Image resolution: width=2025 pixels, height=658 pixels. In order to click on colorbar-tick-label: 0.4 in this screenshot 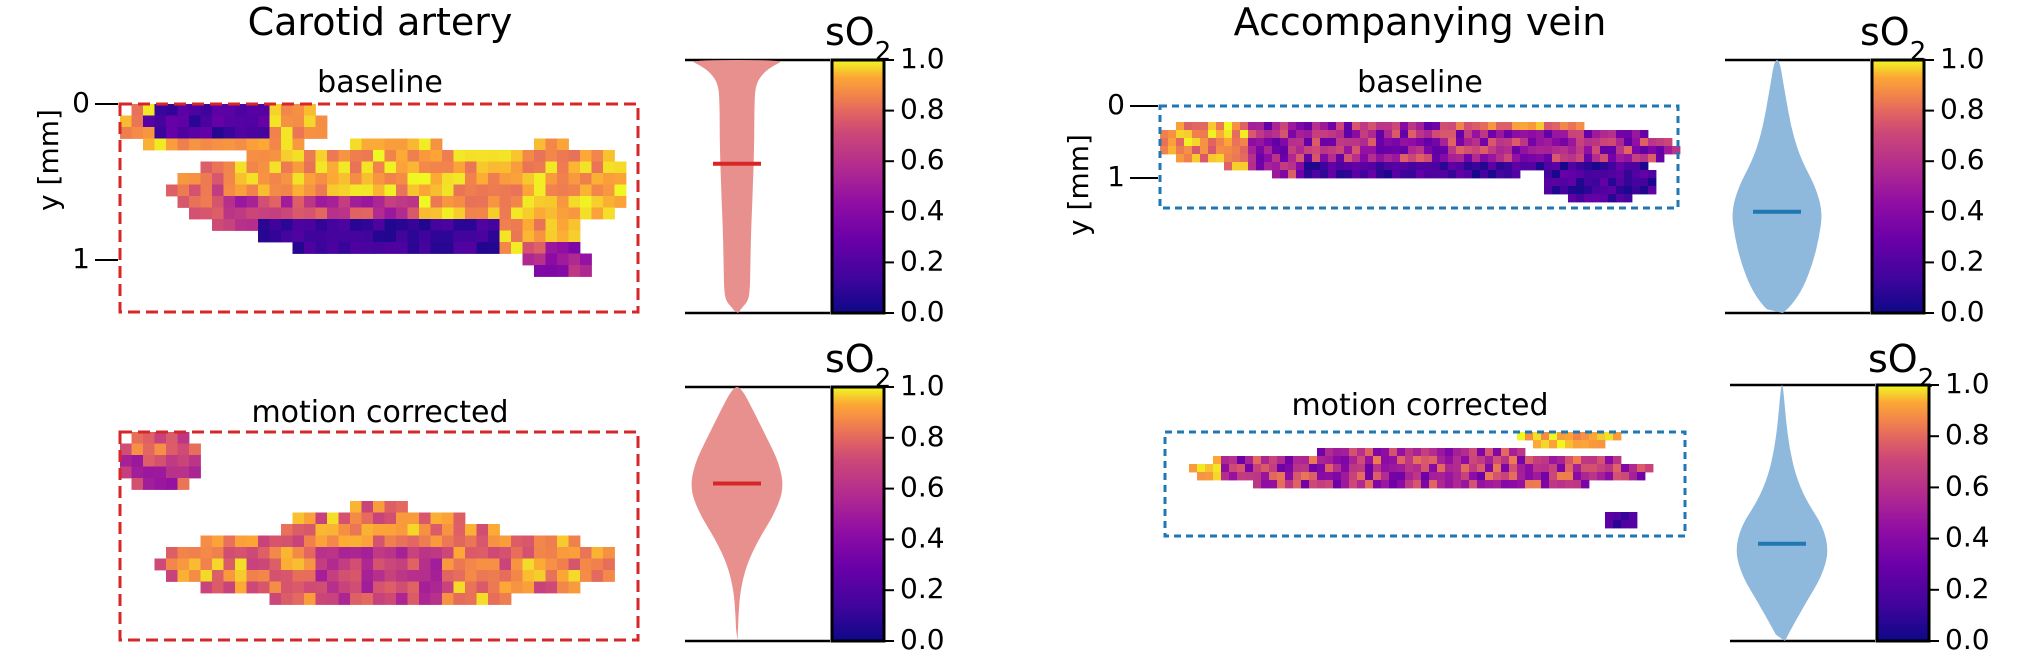, I will do `click(922, 210)`.